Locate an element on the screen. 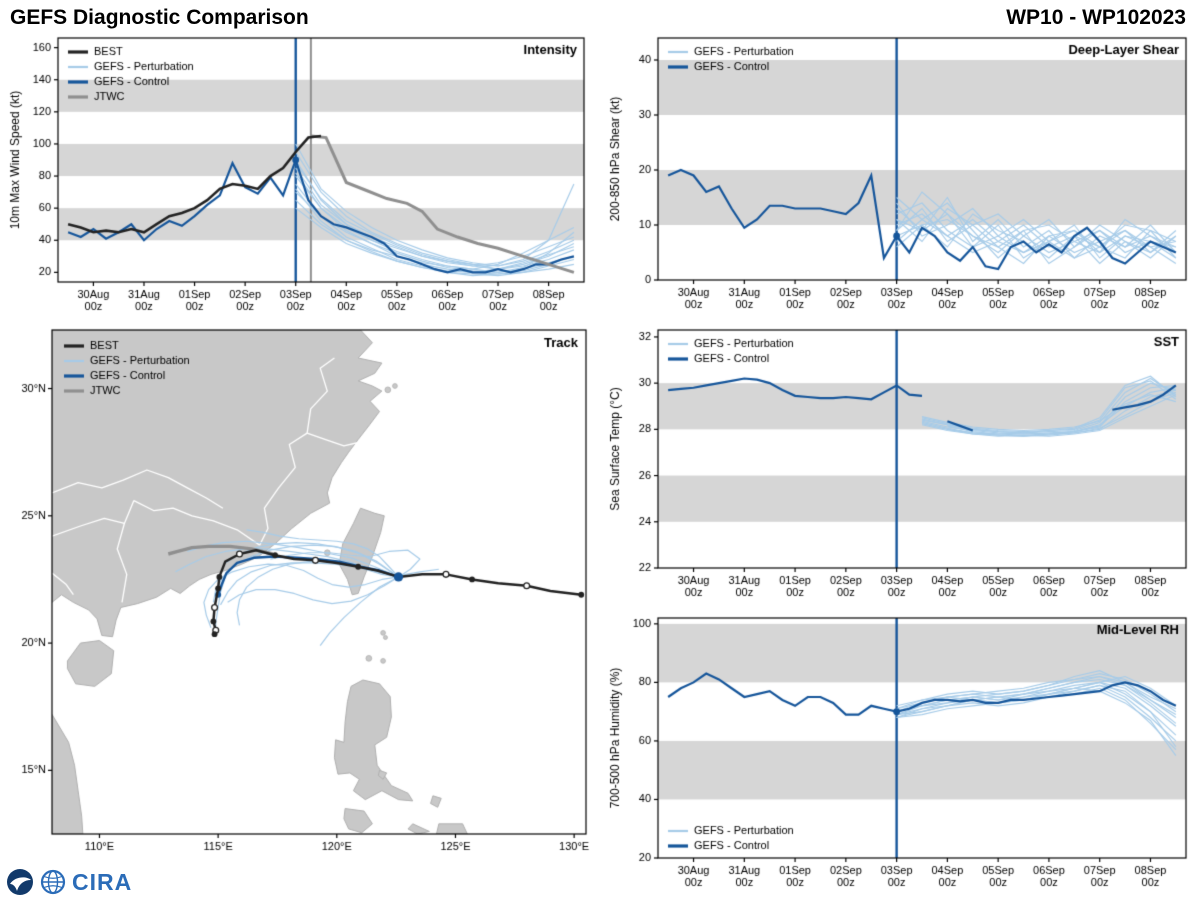  cira-logo-text: CIRA is located at coordinates (102, 881).